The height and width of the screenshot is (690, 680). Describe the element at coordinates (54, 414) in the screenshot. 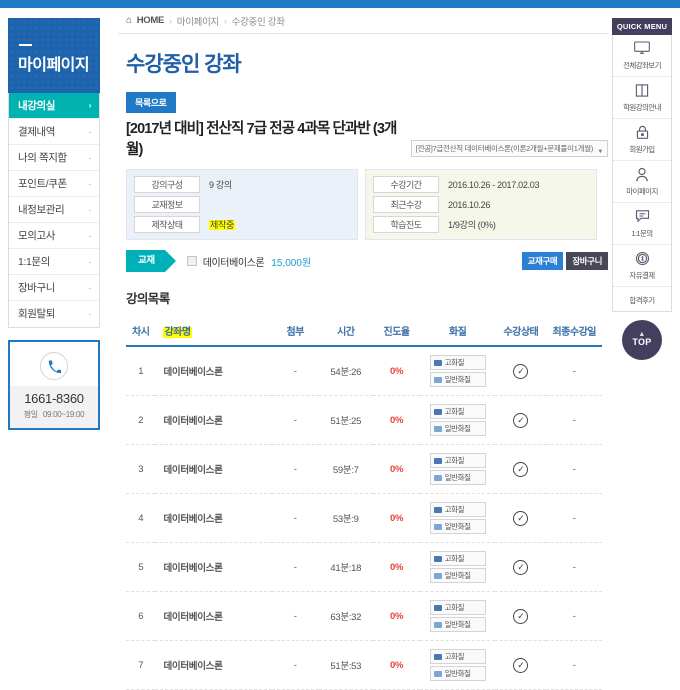

I see `contact-hours: 평일 09:00~19:00` at that location.